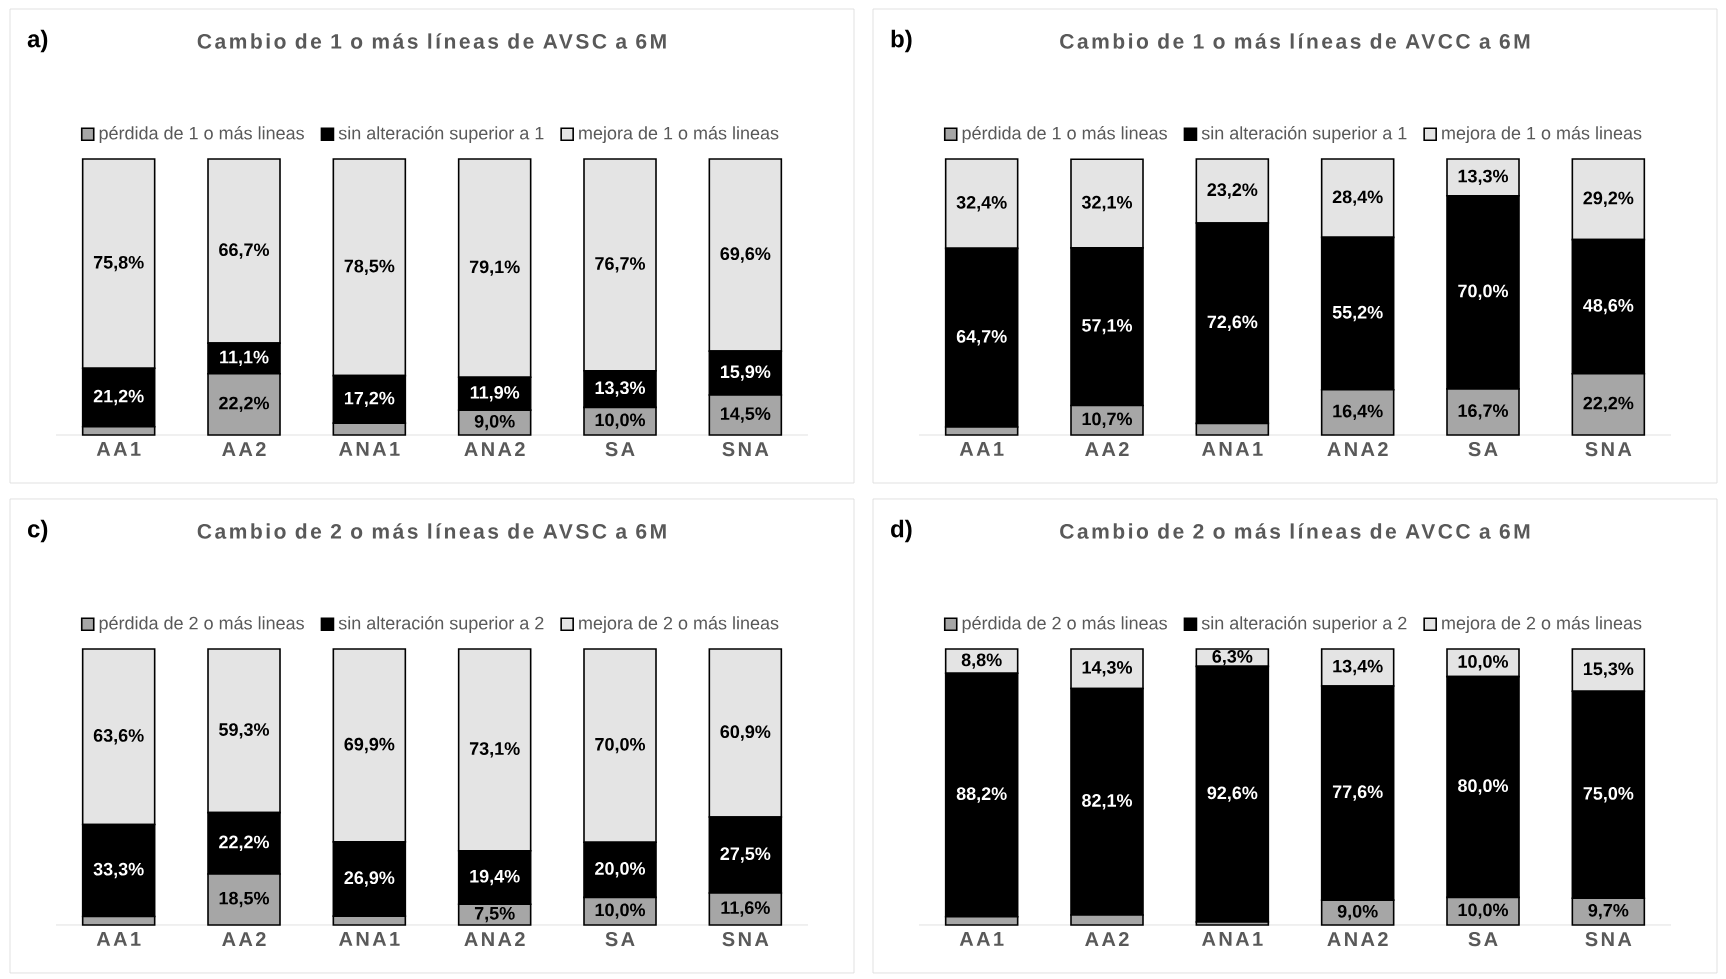 This screenshot has width=1726, height=979. What do you see at coordinates (494, 750) in the screenshot?
I see `data-label: 73,1%` at bounding box center [494, 750].